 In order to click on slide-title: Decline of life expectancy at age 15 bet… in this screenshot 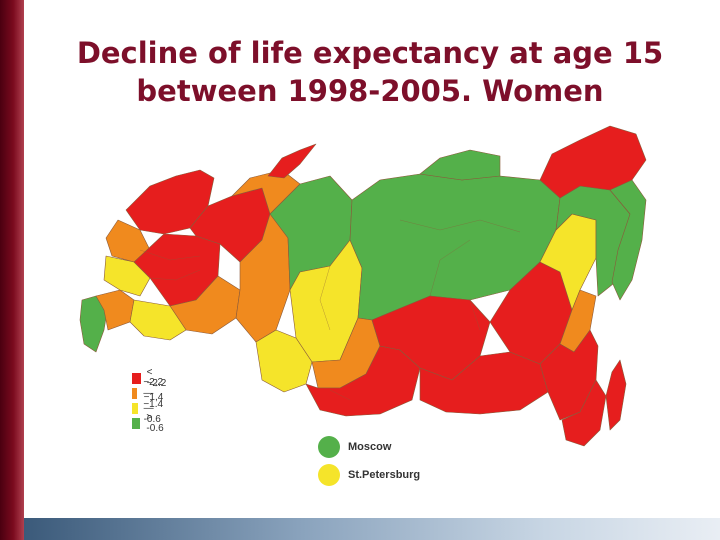, I will do `click(370, 72)`.